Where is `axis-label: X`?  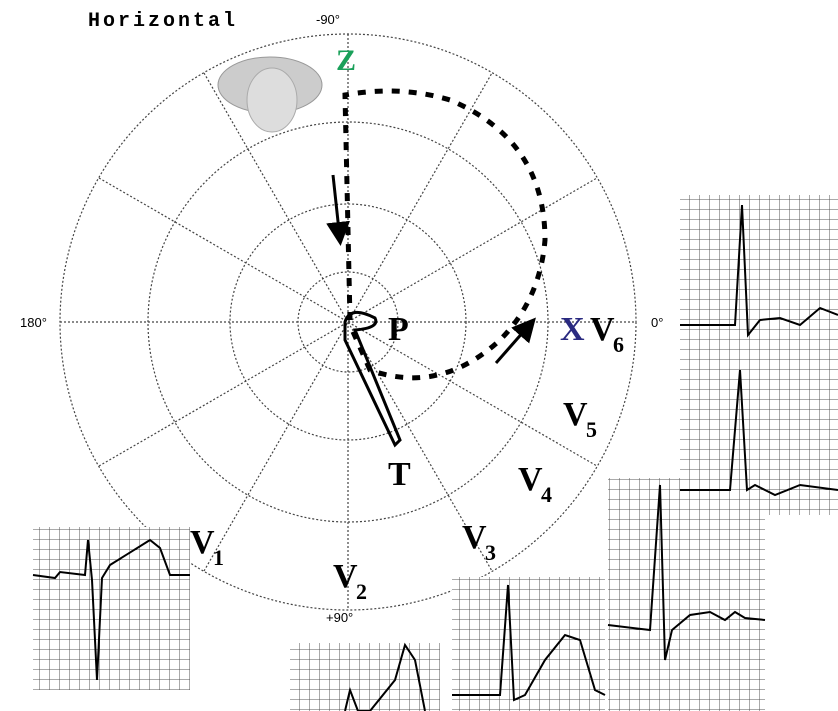 axis-label: X is located at coordinates (572, 329).